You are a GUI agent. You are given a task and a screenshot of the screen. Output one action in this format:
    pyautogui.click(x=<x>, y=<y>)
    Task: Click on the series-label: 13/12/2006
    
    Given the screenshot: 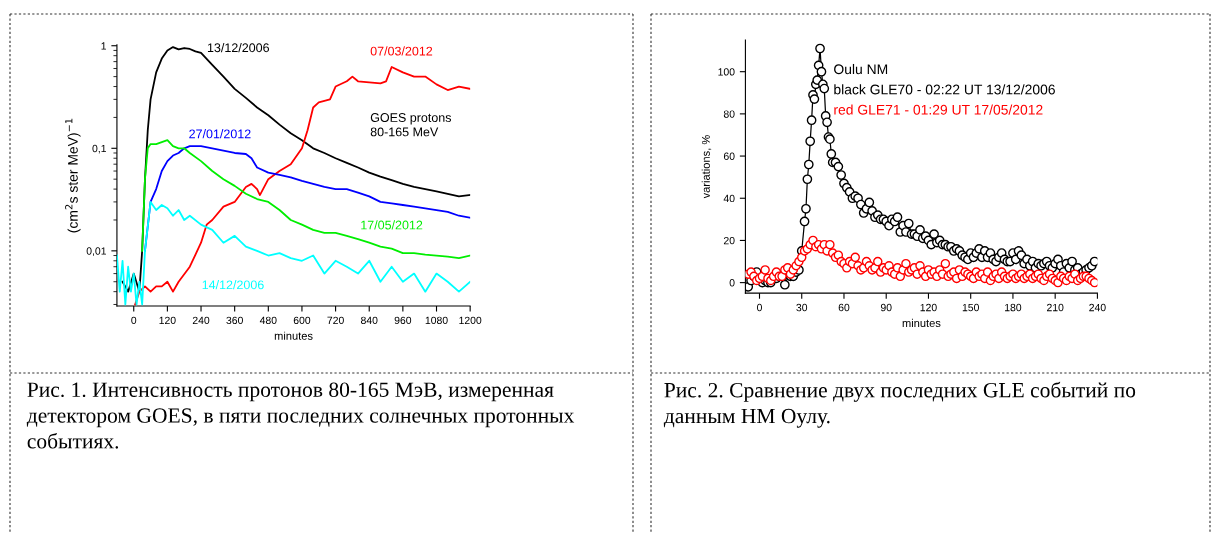 What is the action you would take?
    pyautogui.click(x=238, y=47)
    